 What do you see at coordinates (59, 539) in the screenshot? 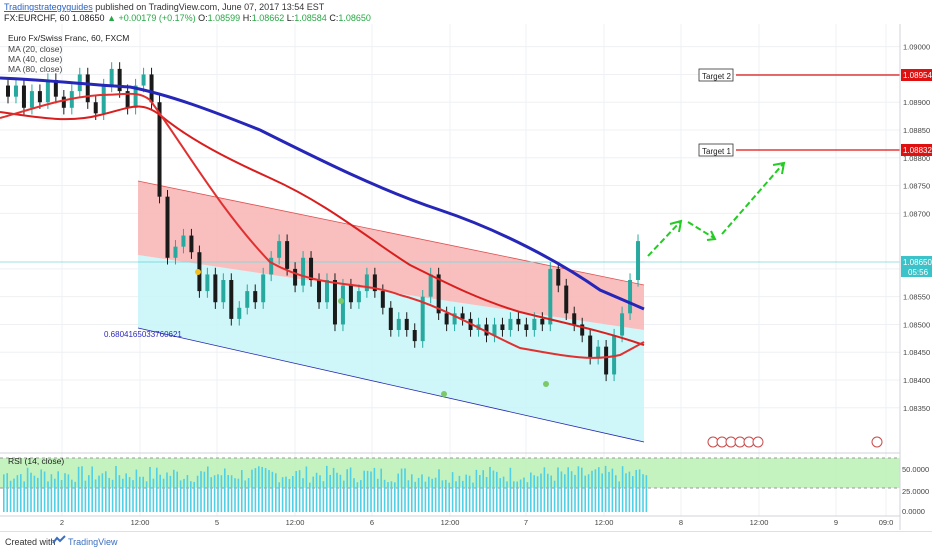
I see `tradingview-logo-icon` at bounding box center [59, 539].